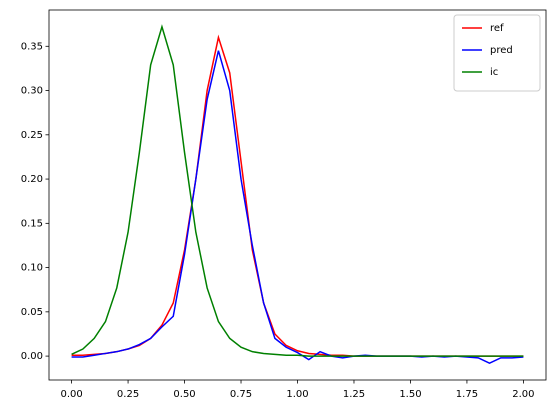 The width and height of the screenshot is (556, 413). What do you see at coordinates (241, 394) in the screenshot?
I see `x-tick-label: 0.75` at bounding box center [241, 394].